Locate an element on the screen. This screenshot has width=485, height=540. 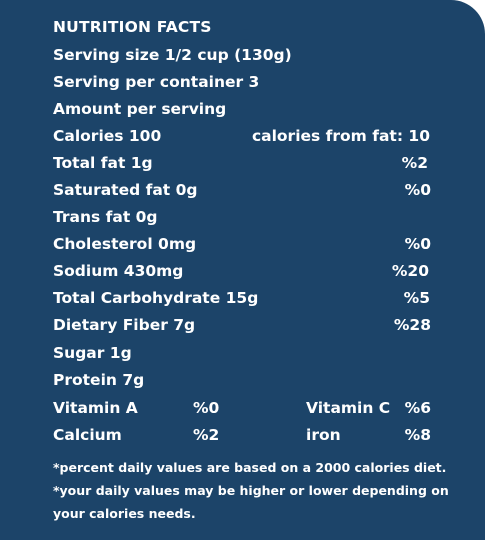
calories-from-fat: calories from fat: 10 is located at coordinates (340, 136).